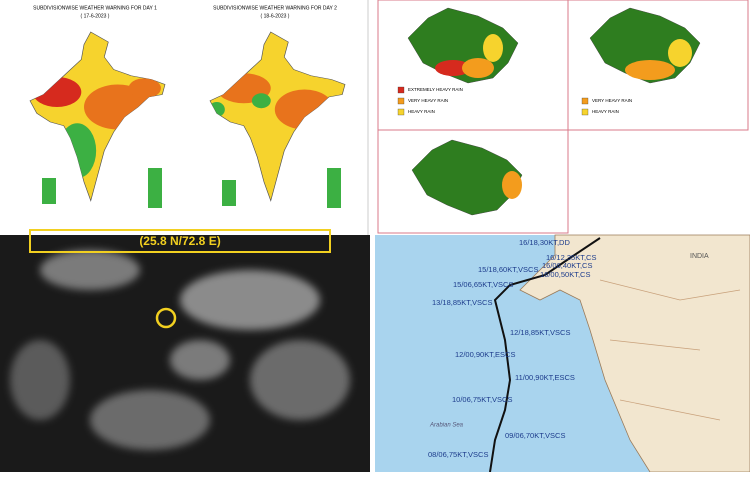 The image size is (750, 477). Describe the element at coordinates (567, 265) in the screenshot. I see `track-label: 16/06,40KT,CS` at that location.